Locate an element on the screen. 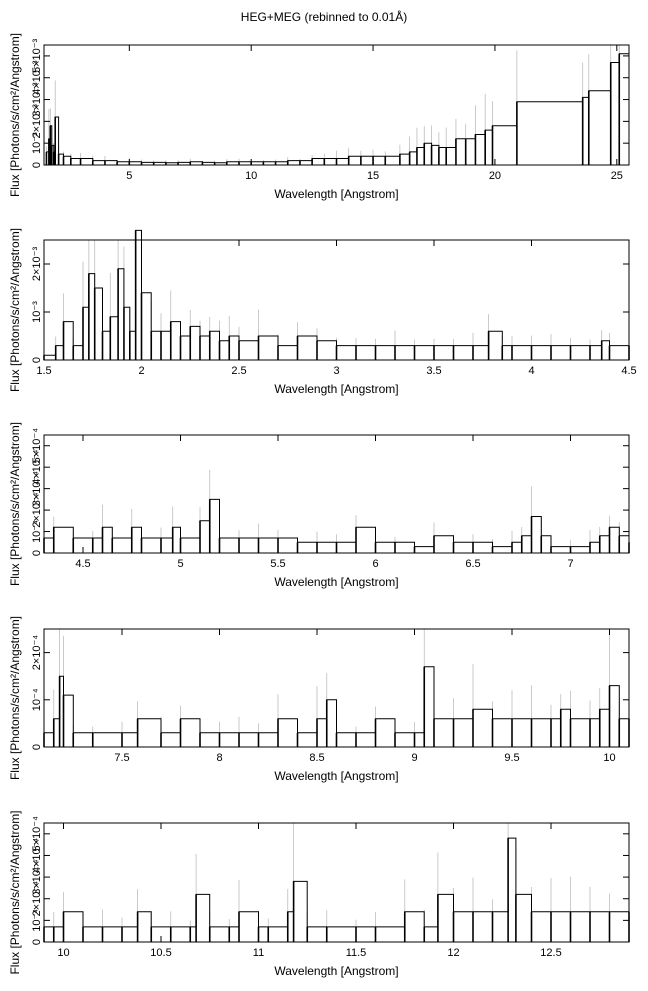 The image size is (648, 991). x-tick-label: 2.5 is located at coordinates (238, 371).